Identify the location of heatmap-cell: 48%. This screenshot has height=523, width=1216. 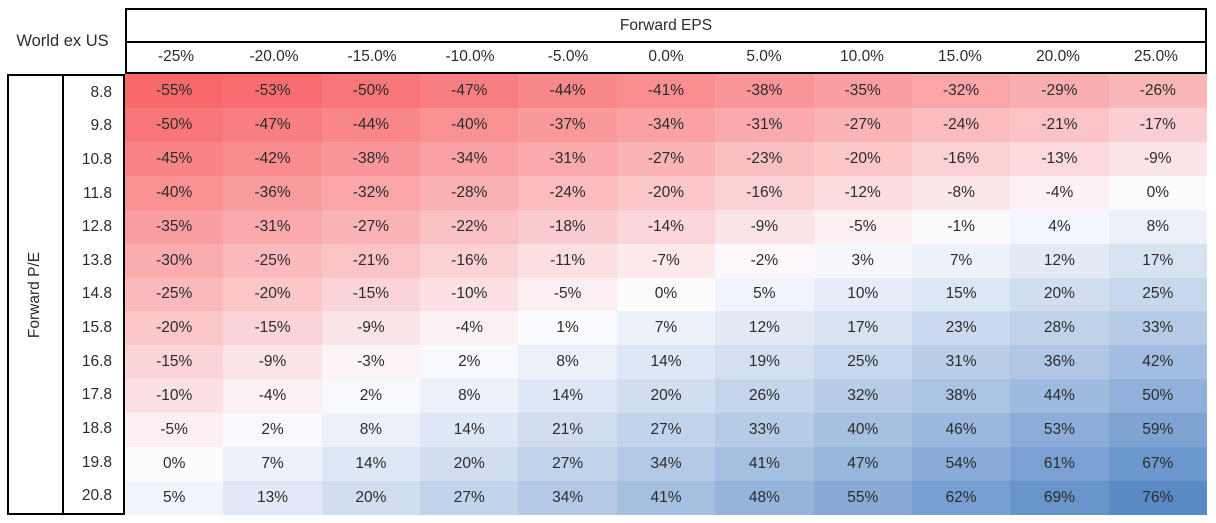
(764, 498).